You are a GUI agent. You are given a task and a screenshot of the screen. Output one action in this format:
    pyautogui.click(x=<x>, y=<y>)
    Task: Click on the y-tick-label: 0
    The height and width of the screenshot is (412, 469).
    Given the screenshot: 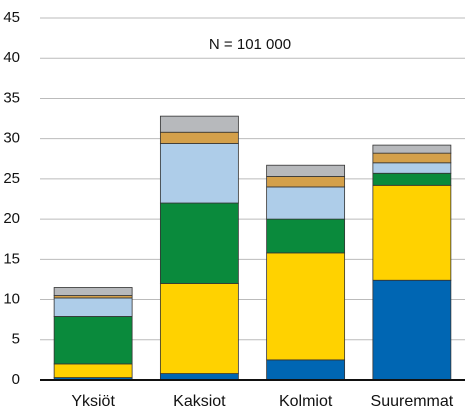 What is the action you would take?
    pyautogui.click(x=16, y=379)
    